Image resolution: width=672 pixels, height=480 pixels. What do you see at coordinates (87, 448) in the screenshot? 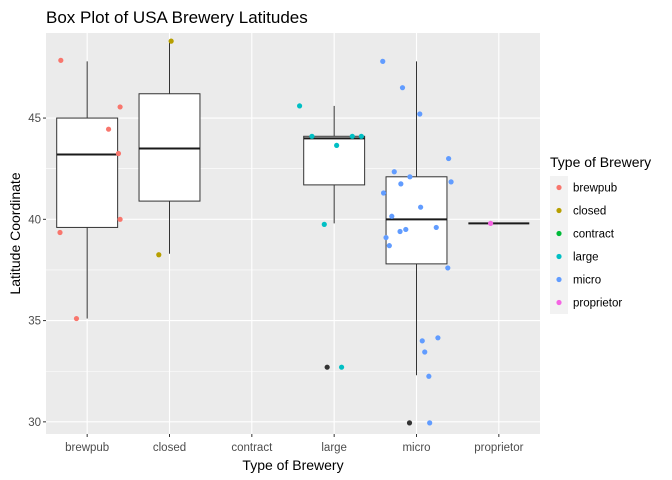
I see `x-tick-label: brewpub` at bounding box center [87, 448].